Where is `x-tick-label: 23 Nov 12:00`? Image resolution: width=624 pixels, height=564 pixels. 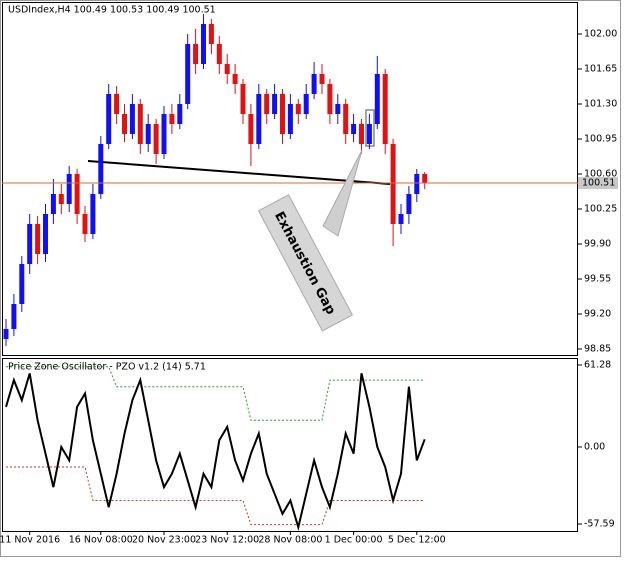 x-tick-label: 23 Nov 12:00 is located at coordinates (227, 540).